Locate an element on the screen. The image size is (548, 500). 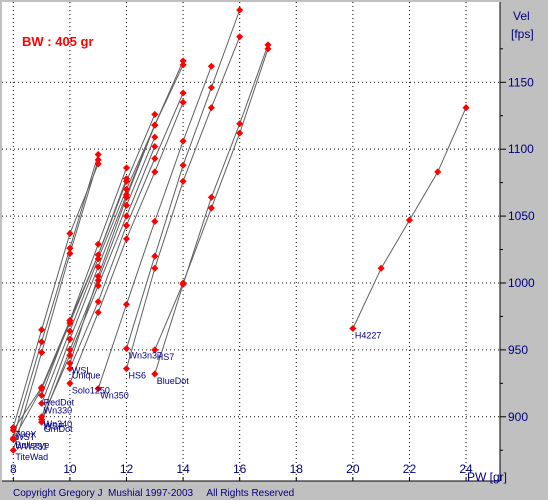
x-tick-label: 14 is located at coordinates (183, 469).